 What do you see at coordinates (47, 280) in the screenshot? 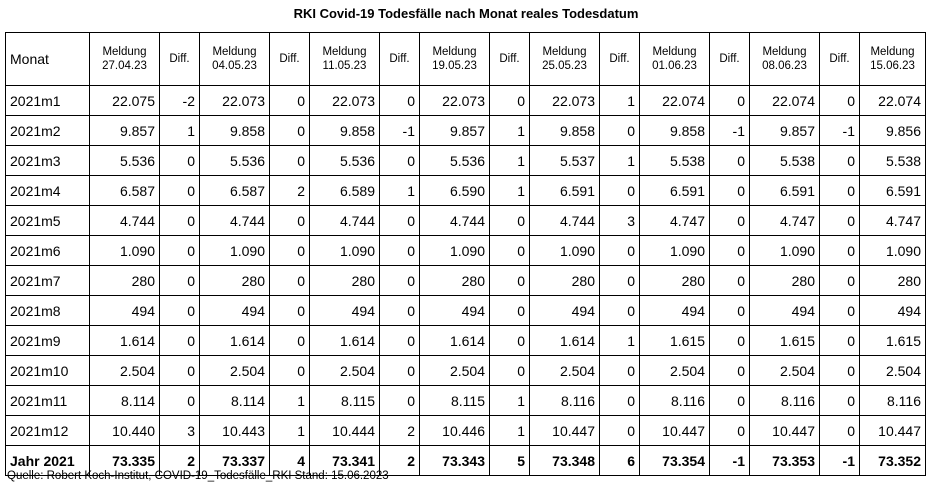
I see `row-label: 2021m7` at bounding box center [47, 280].